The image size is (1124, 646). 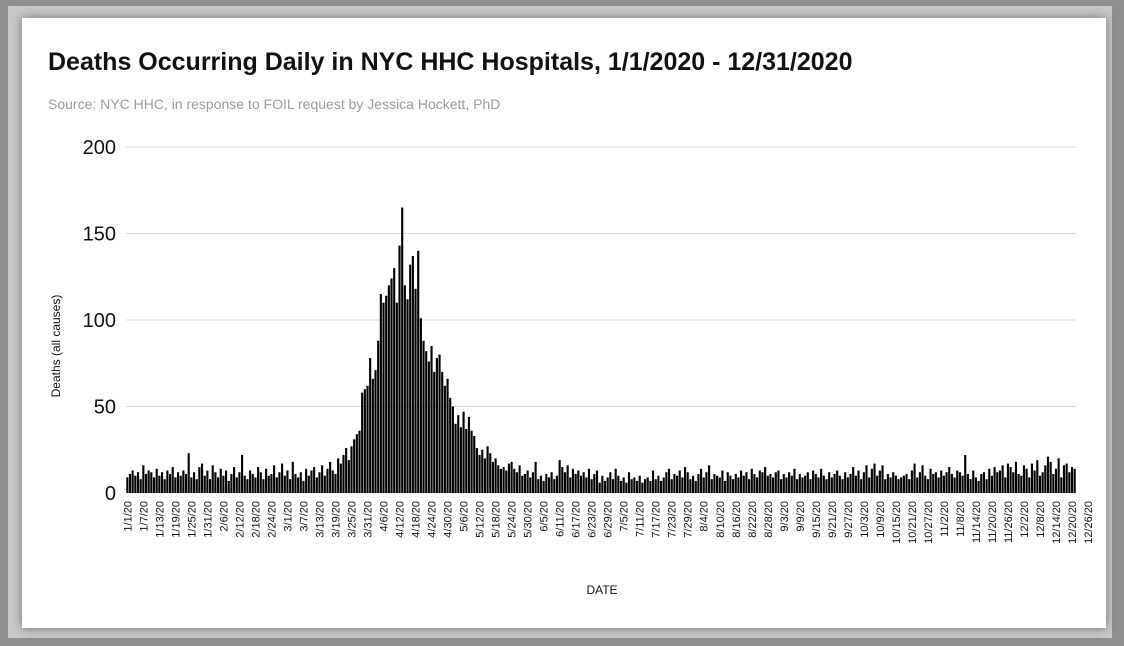 I want to click on x-tick-label: 3/19/20, so click(x=336, y=519).